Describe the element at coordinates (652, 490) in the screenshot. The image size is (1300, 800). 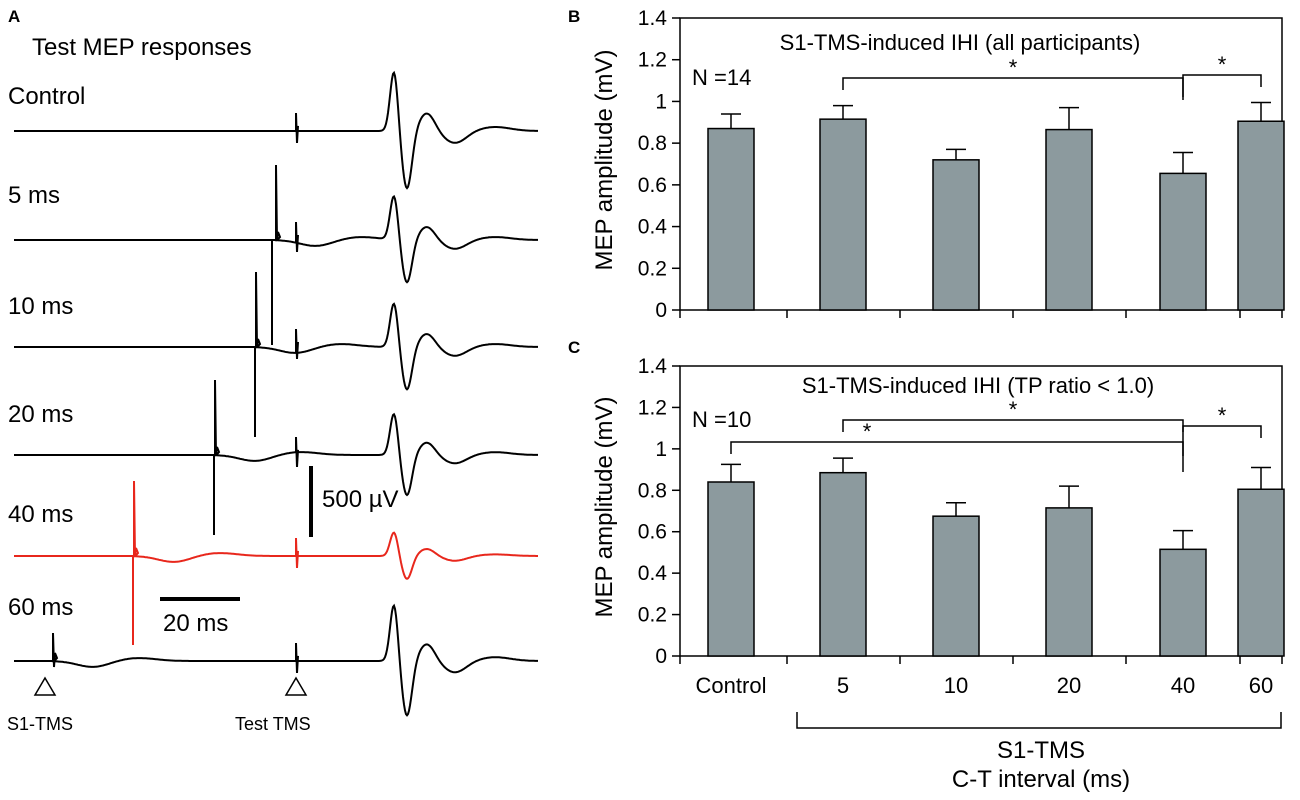
I see `c-ytick-label: 0.8` at that location.